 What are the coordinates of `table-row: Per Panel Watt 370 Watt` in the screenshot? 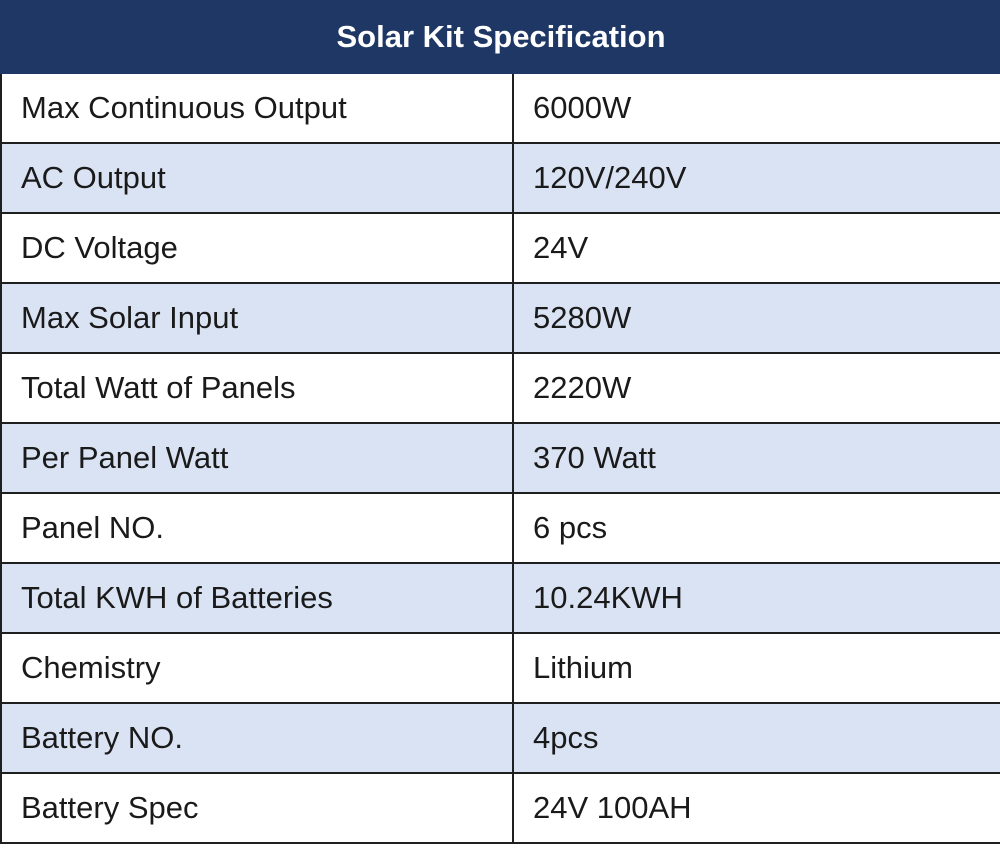 It's located at (500, 458).